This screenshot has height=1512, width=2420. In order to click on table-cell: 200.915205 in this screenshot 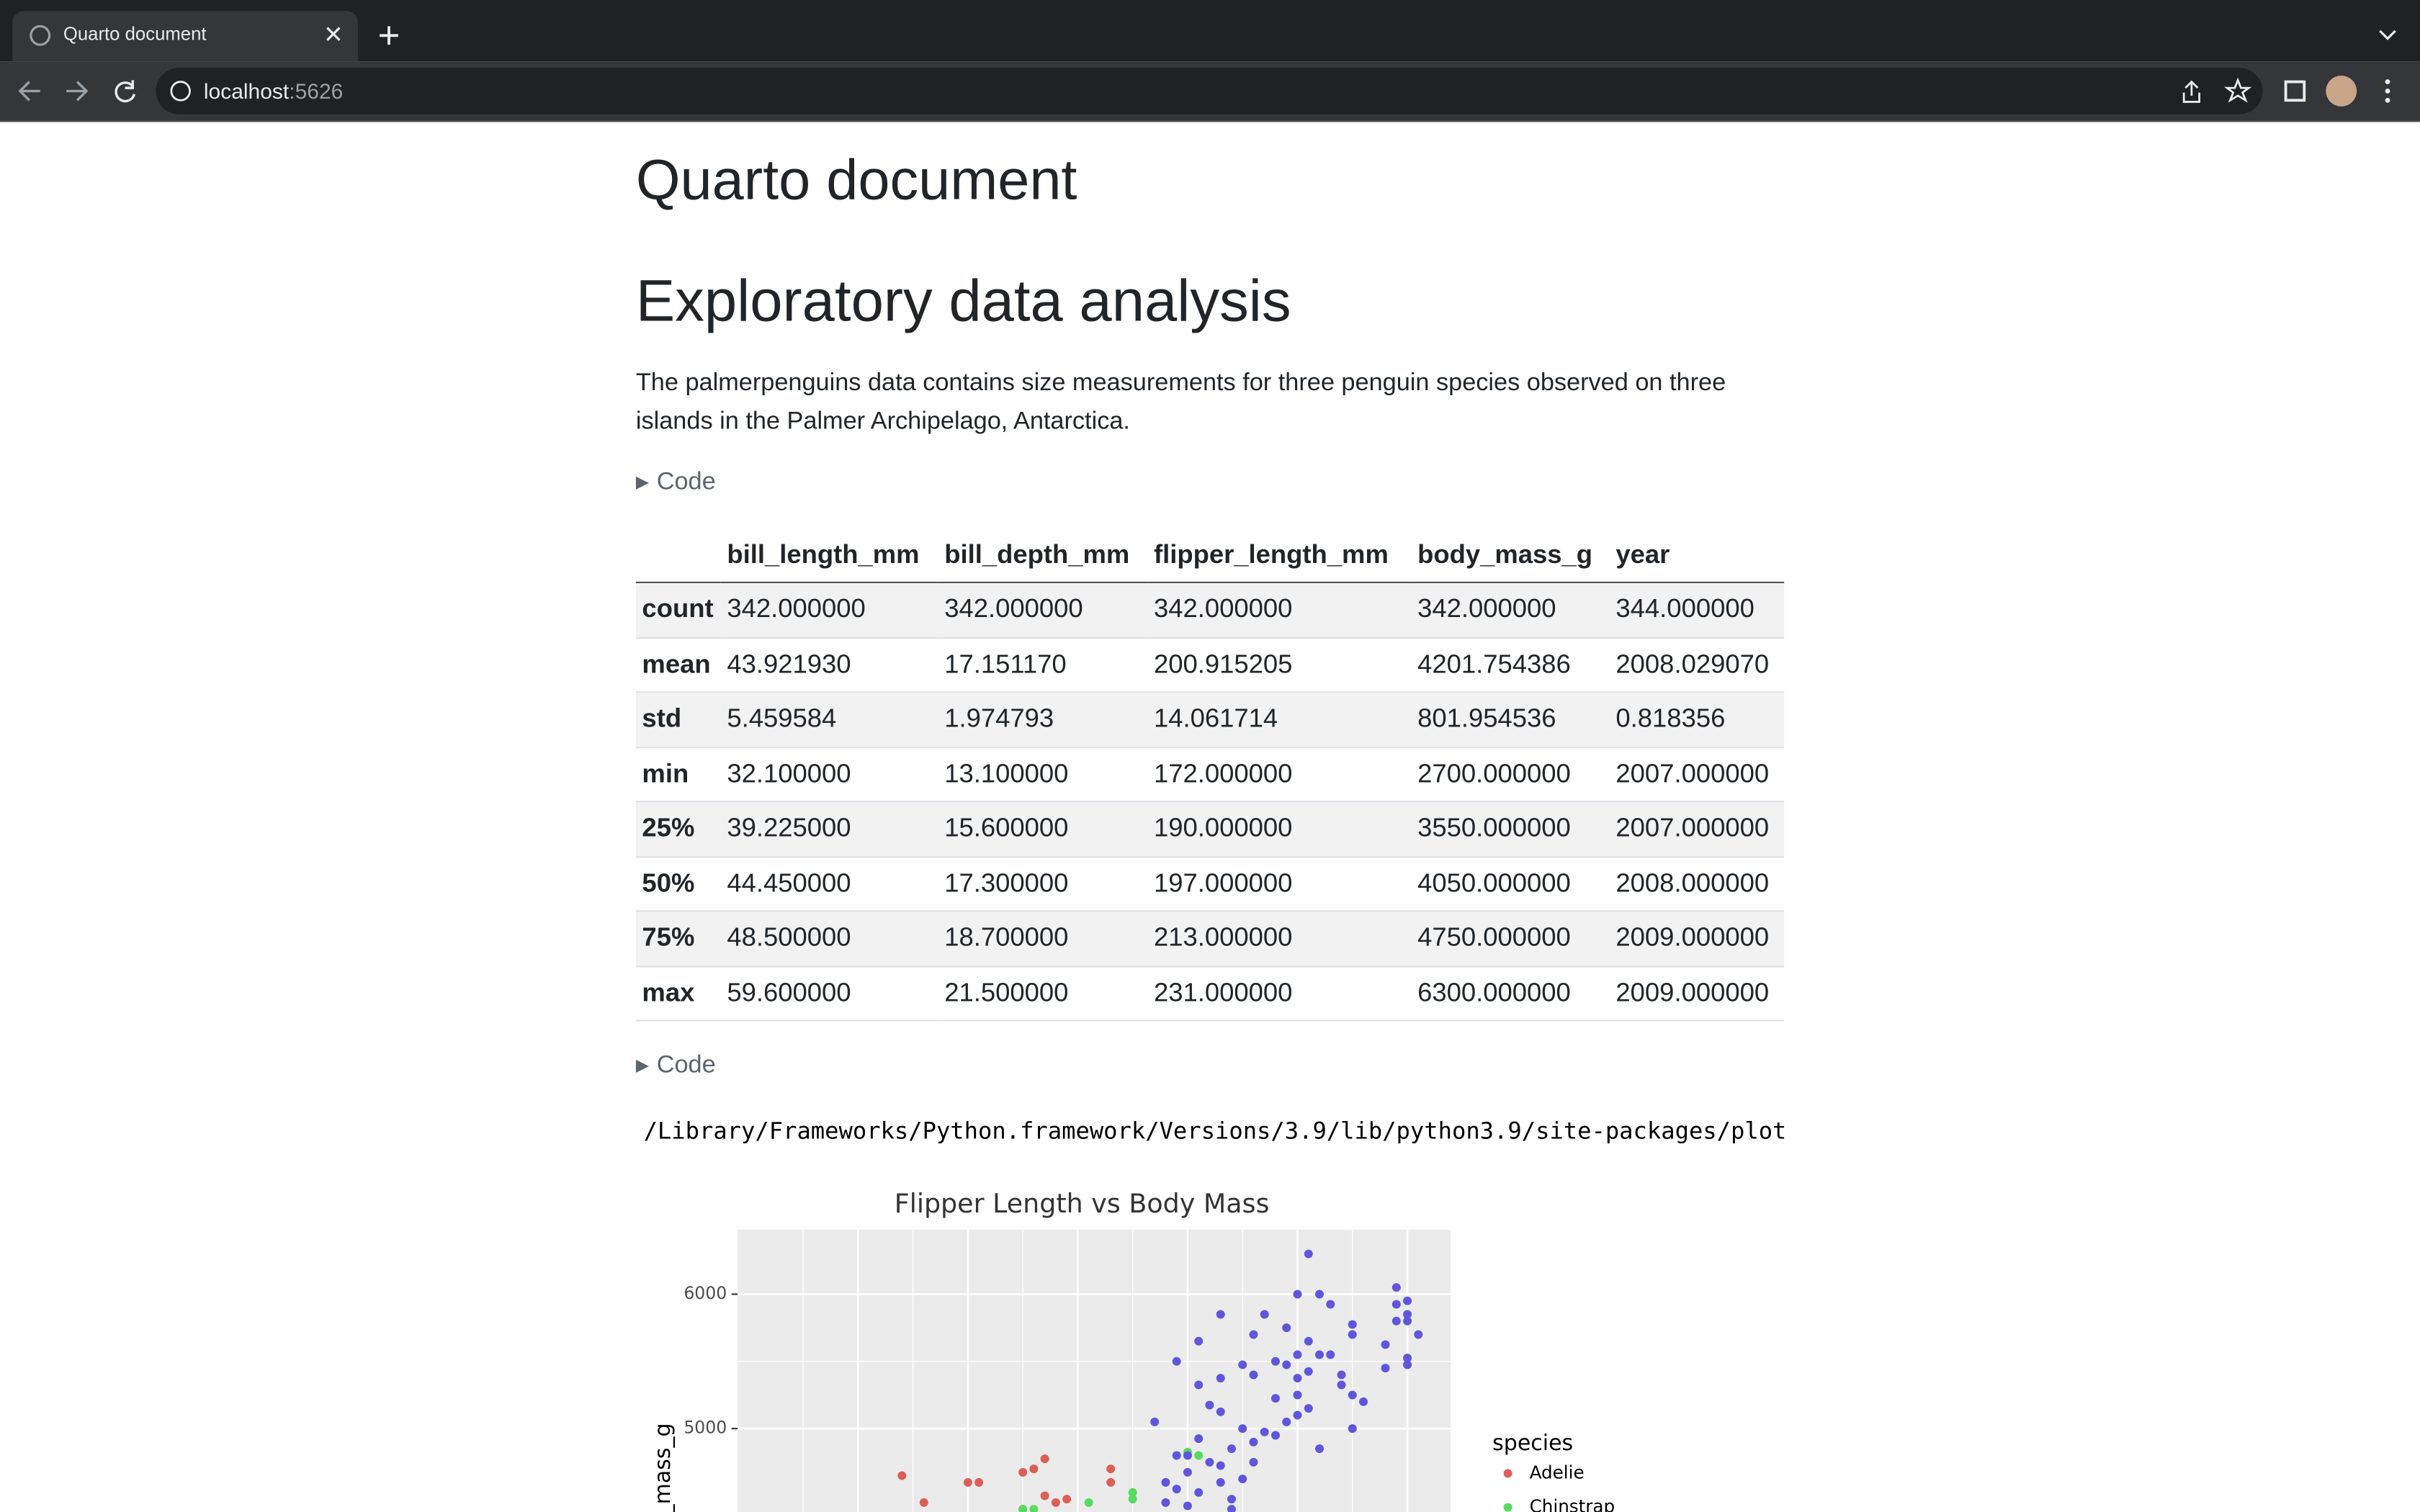, I will do `click(1223, 664)`.